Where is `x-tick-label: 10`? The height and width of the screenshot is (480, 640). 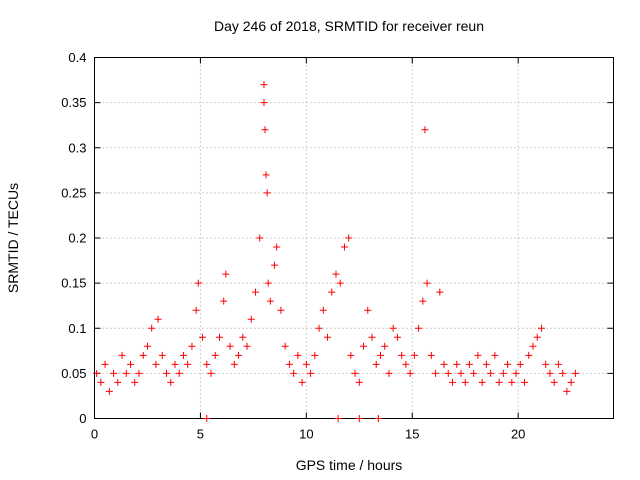
x-tick-label: 10 is located at coordinates (306, 434).